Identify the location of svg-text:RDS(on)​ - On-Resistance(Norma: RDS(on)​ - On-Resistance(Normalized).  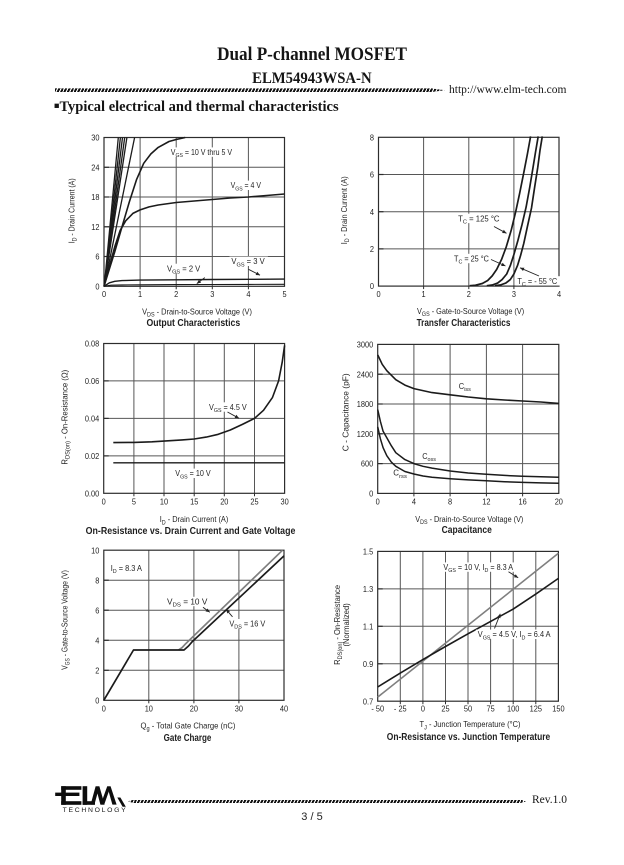
(341, 625).